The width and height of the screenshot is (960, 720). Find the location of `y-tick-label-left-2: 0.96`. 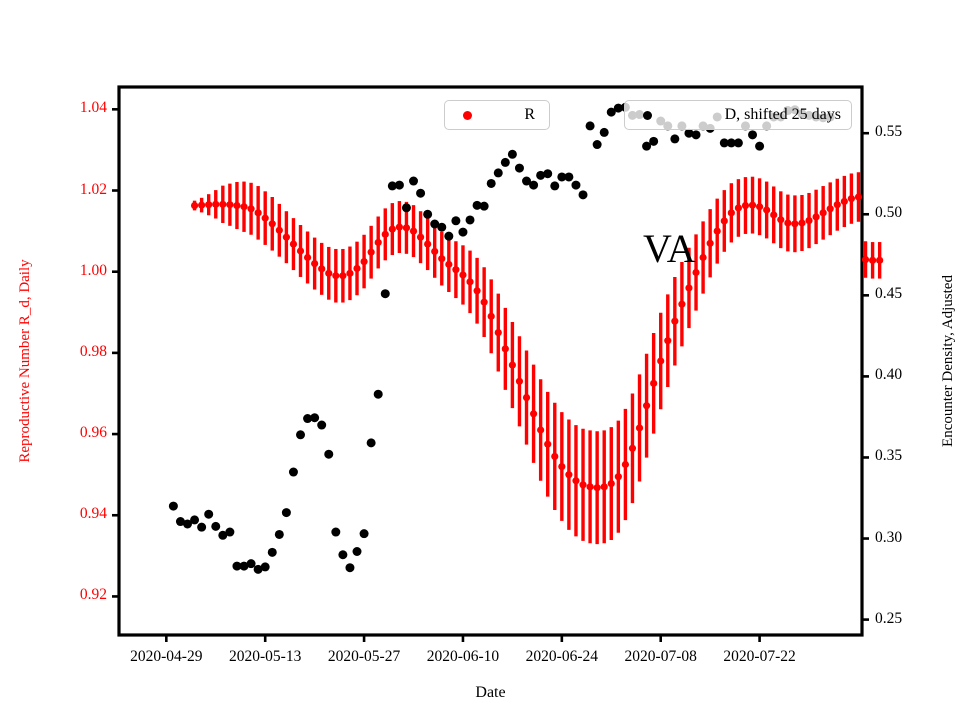

y-tick-label-left-2: 0.96 is located at coordinates (93, 433).